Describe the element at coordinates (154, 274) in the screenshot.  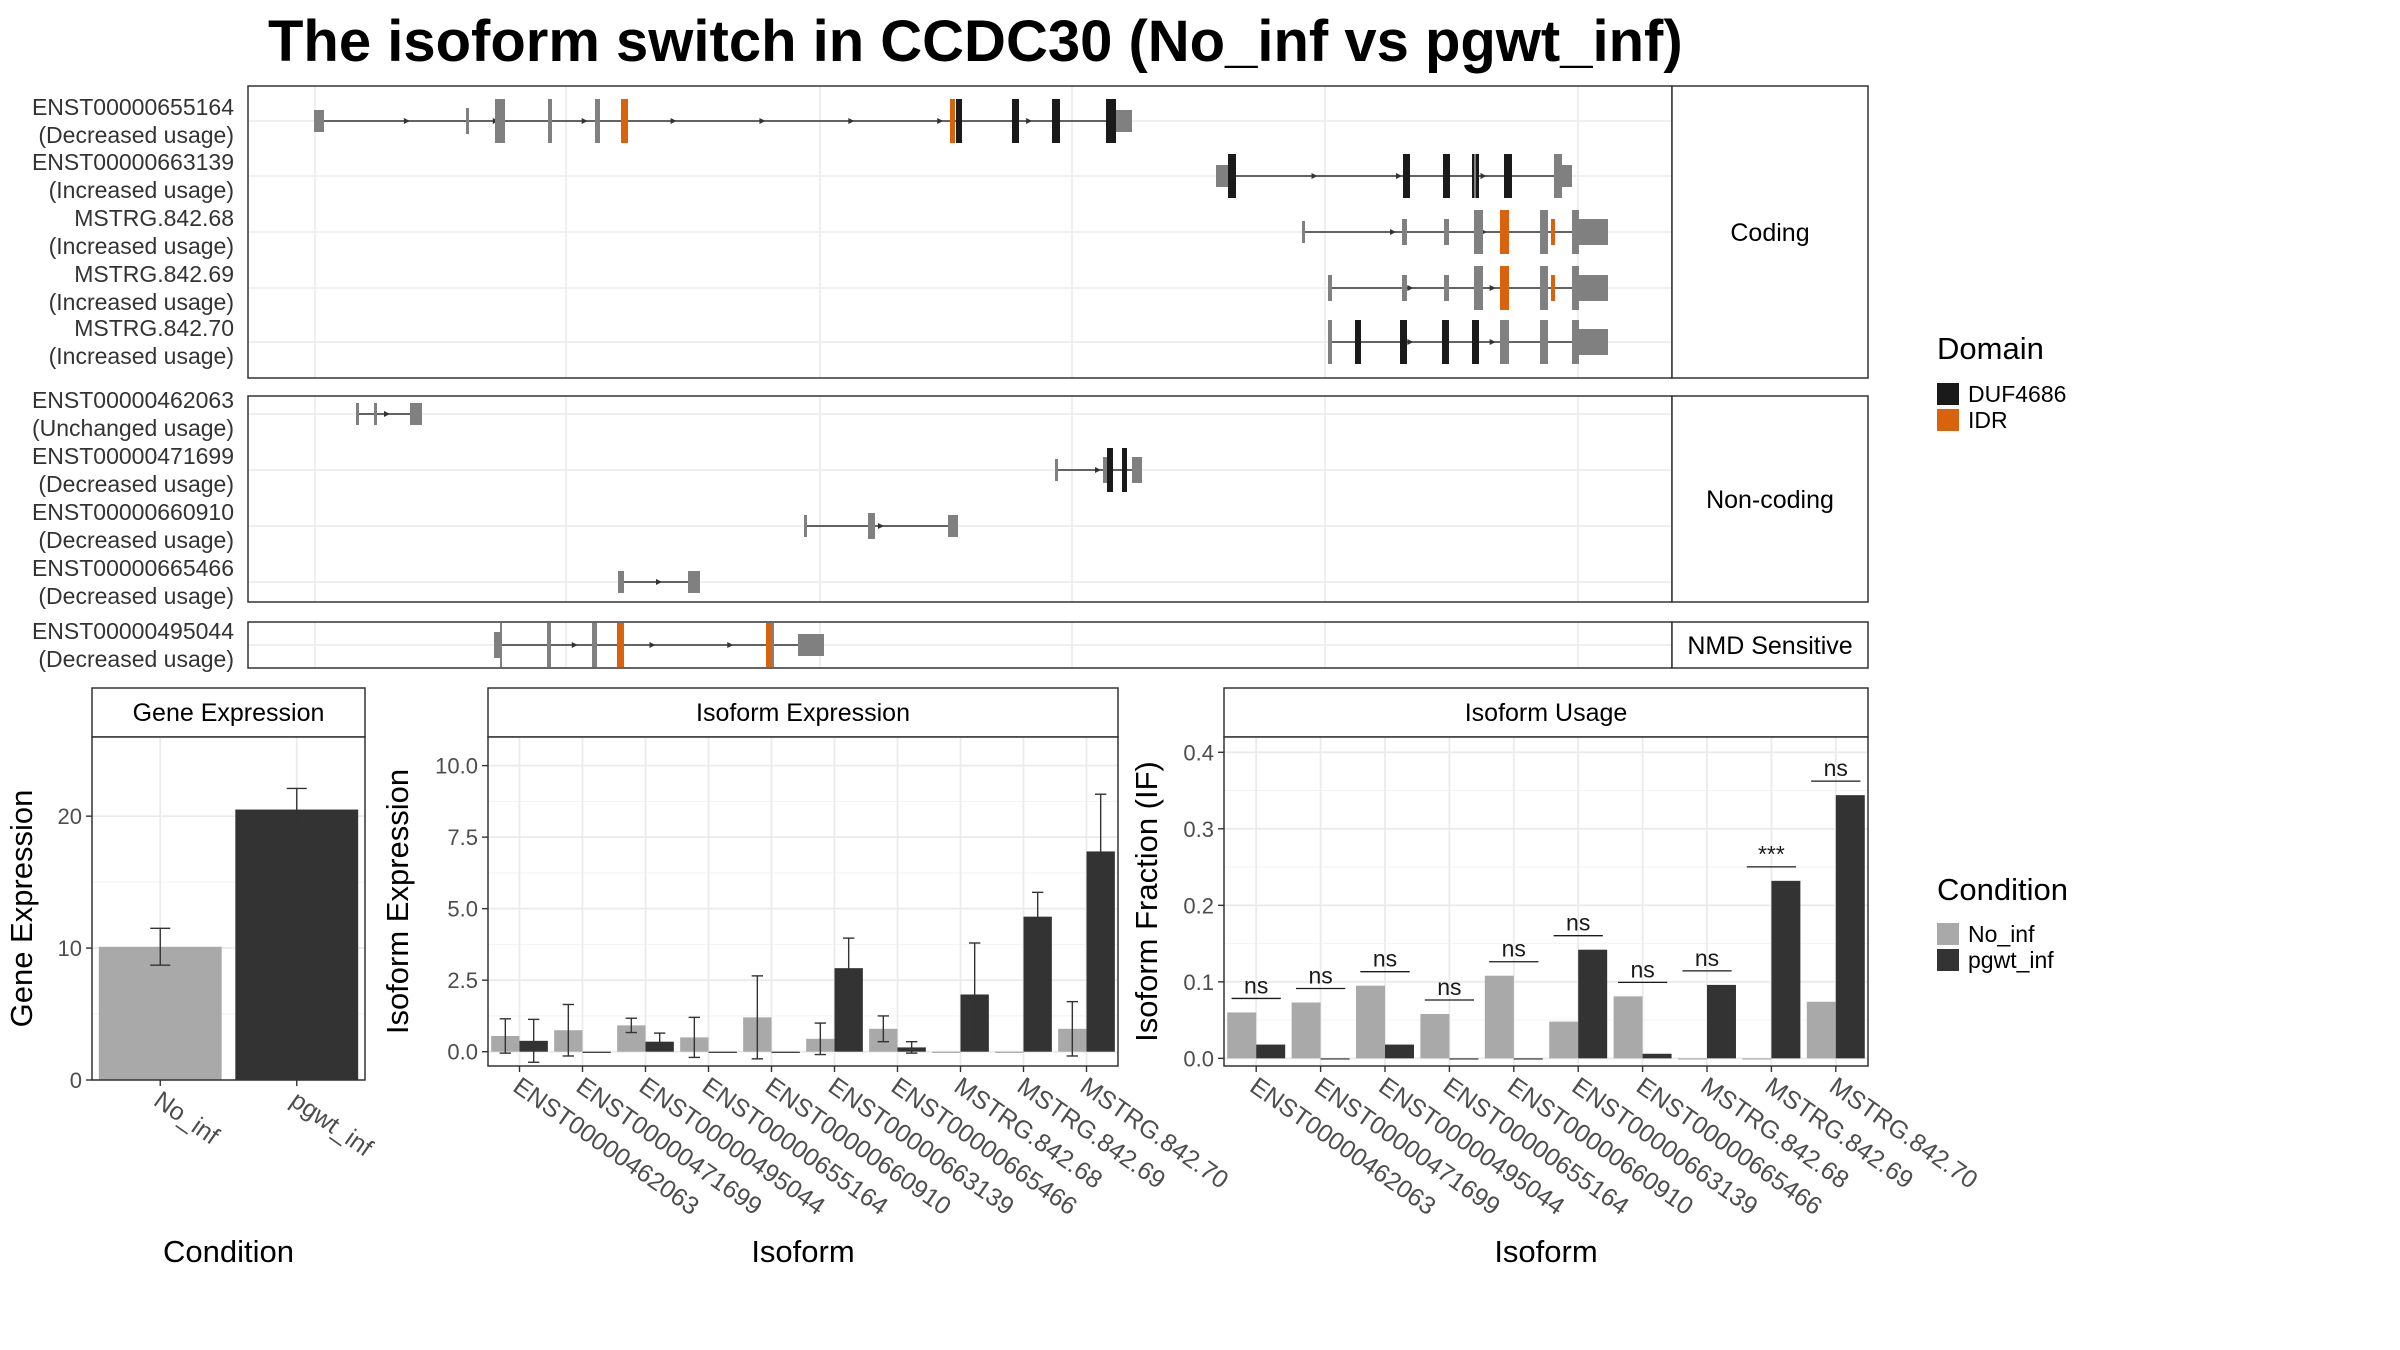
I see `isoform-id-label: MSTRG.842.69` at that location.